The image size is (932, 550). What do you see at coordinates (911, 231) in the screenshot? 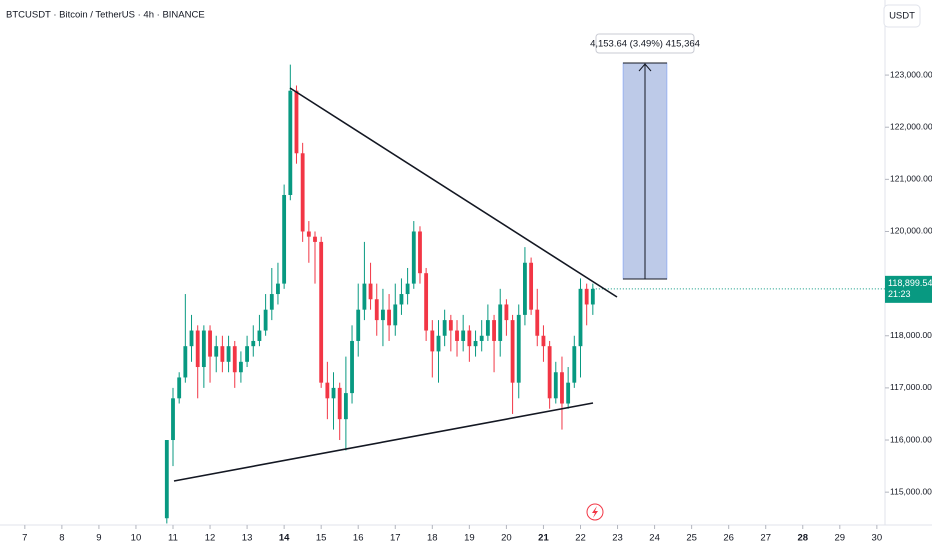
I see `y-tick-label: 120,000.00` at bounding box center [911, 231].